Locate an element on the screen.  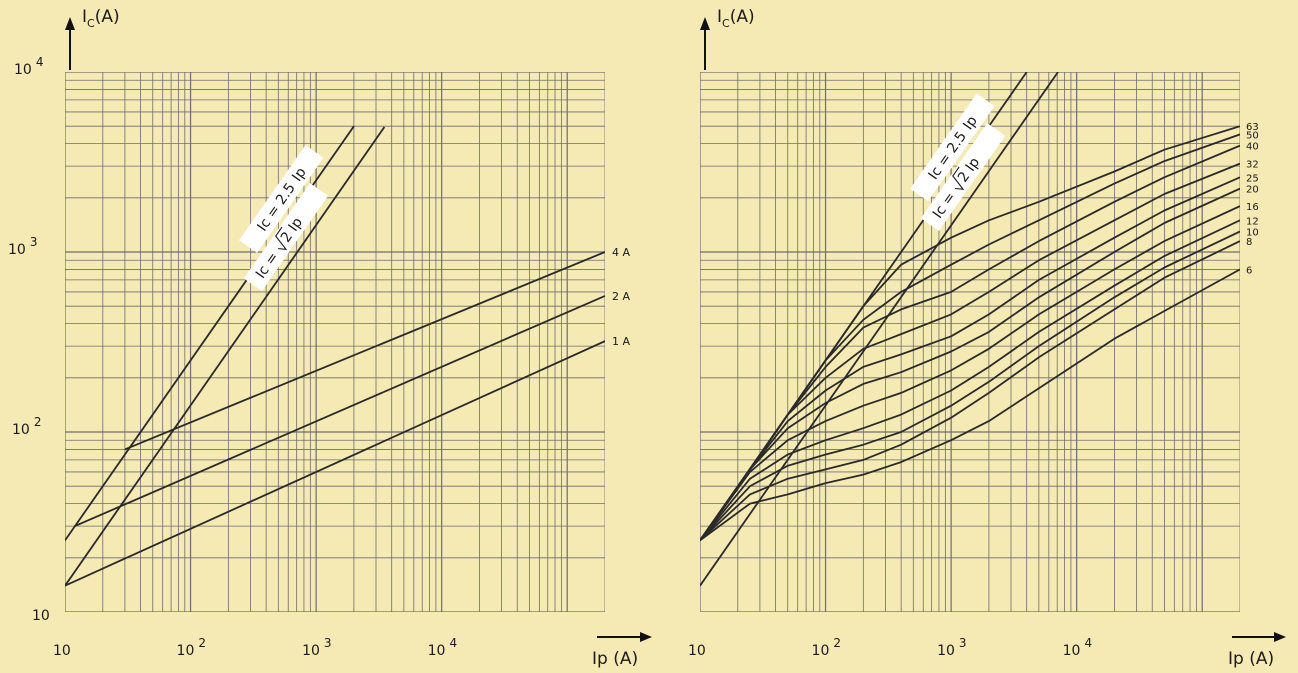
series-label: 32 is located at coordinates (1252, 165).